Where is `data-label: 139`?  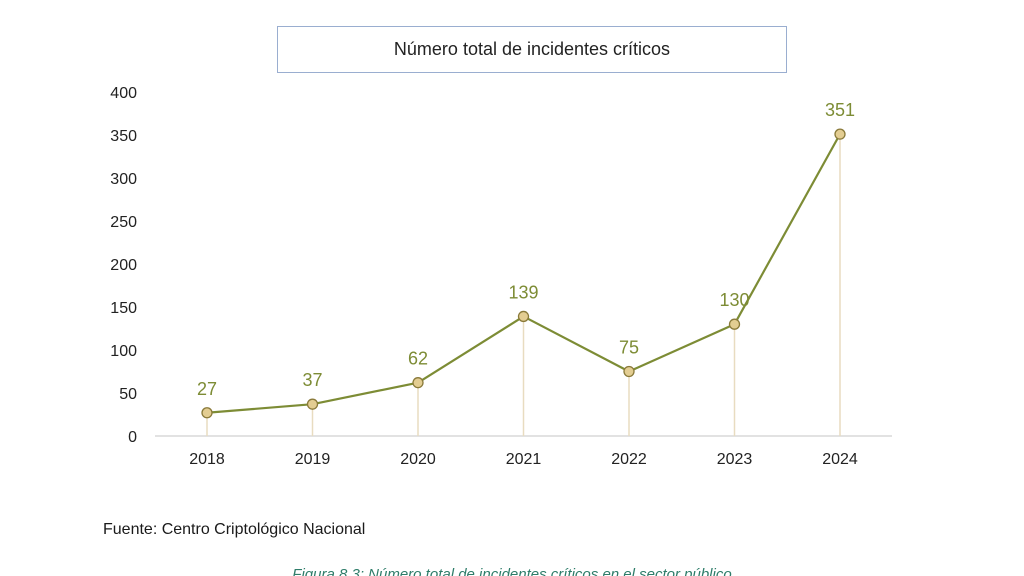
data-label: 139 is located at coordinates (523, 292).